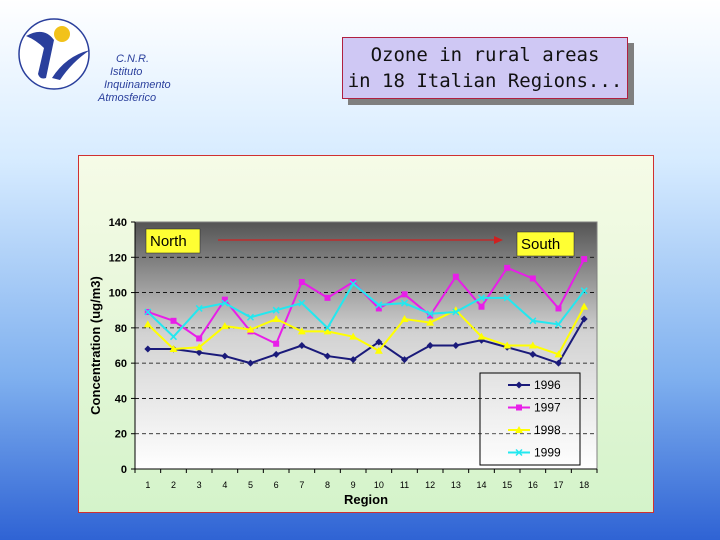 The image size is (720, 540). I want to click on legend-box, so click(530, 419).